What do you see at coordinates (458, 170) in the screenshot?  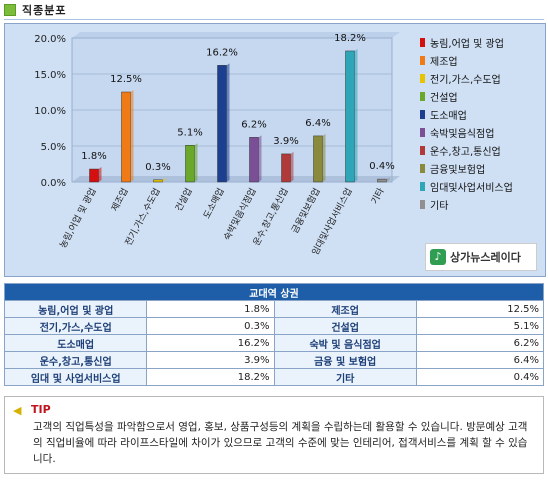 I see `legend-label: 금융및보험업` at bounding box center [458, 170].